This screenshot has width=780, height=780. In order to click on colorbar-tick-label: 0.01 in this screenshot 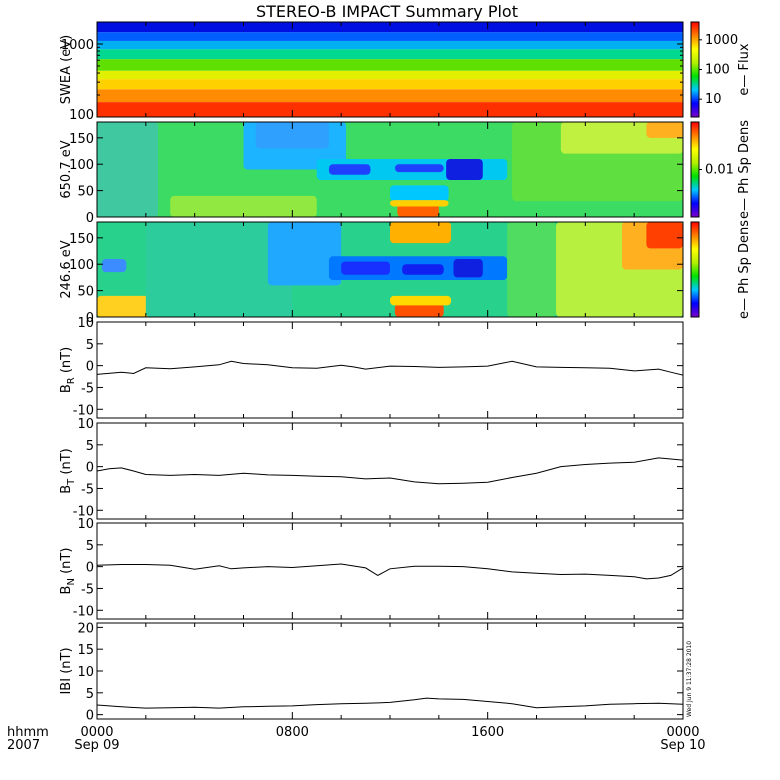, I will do `click(719, 170)`.